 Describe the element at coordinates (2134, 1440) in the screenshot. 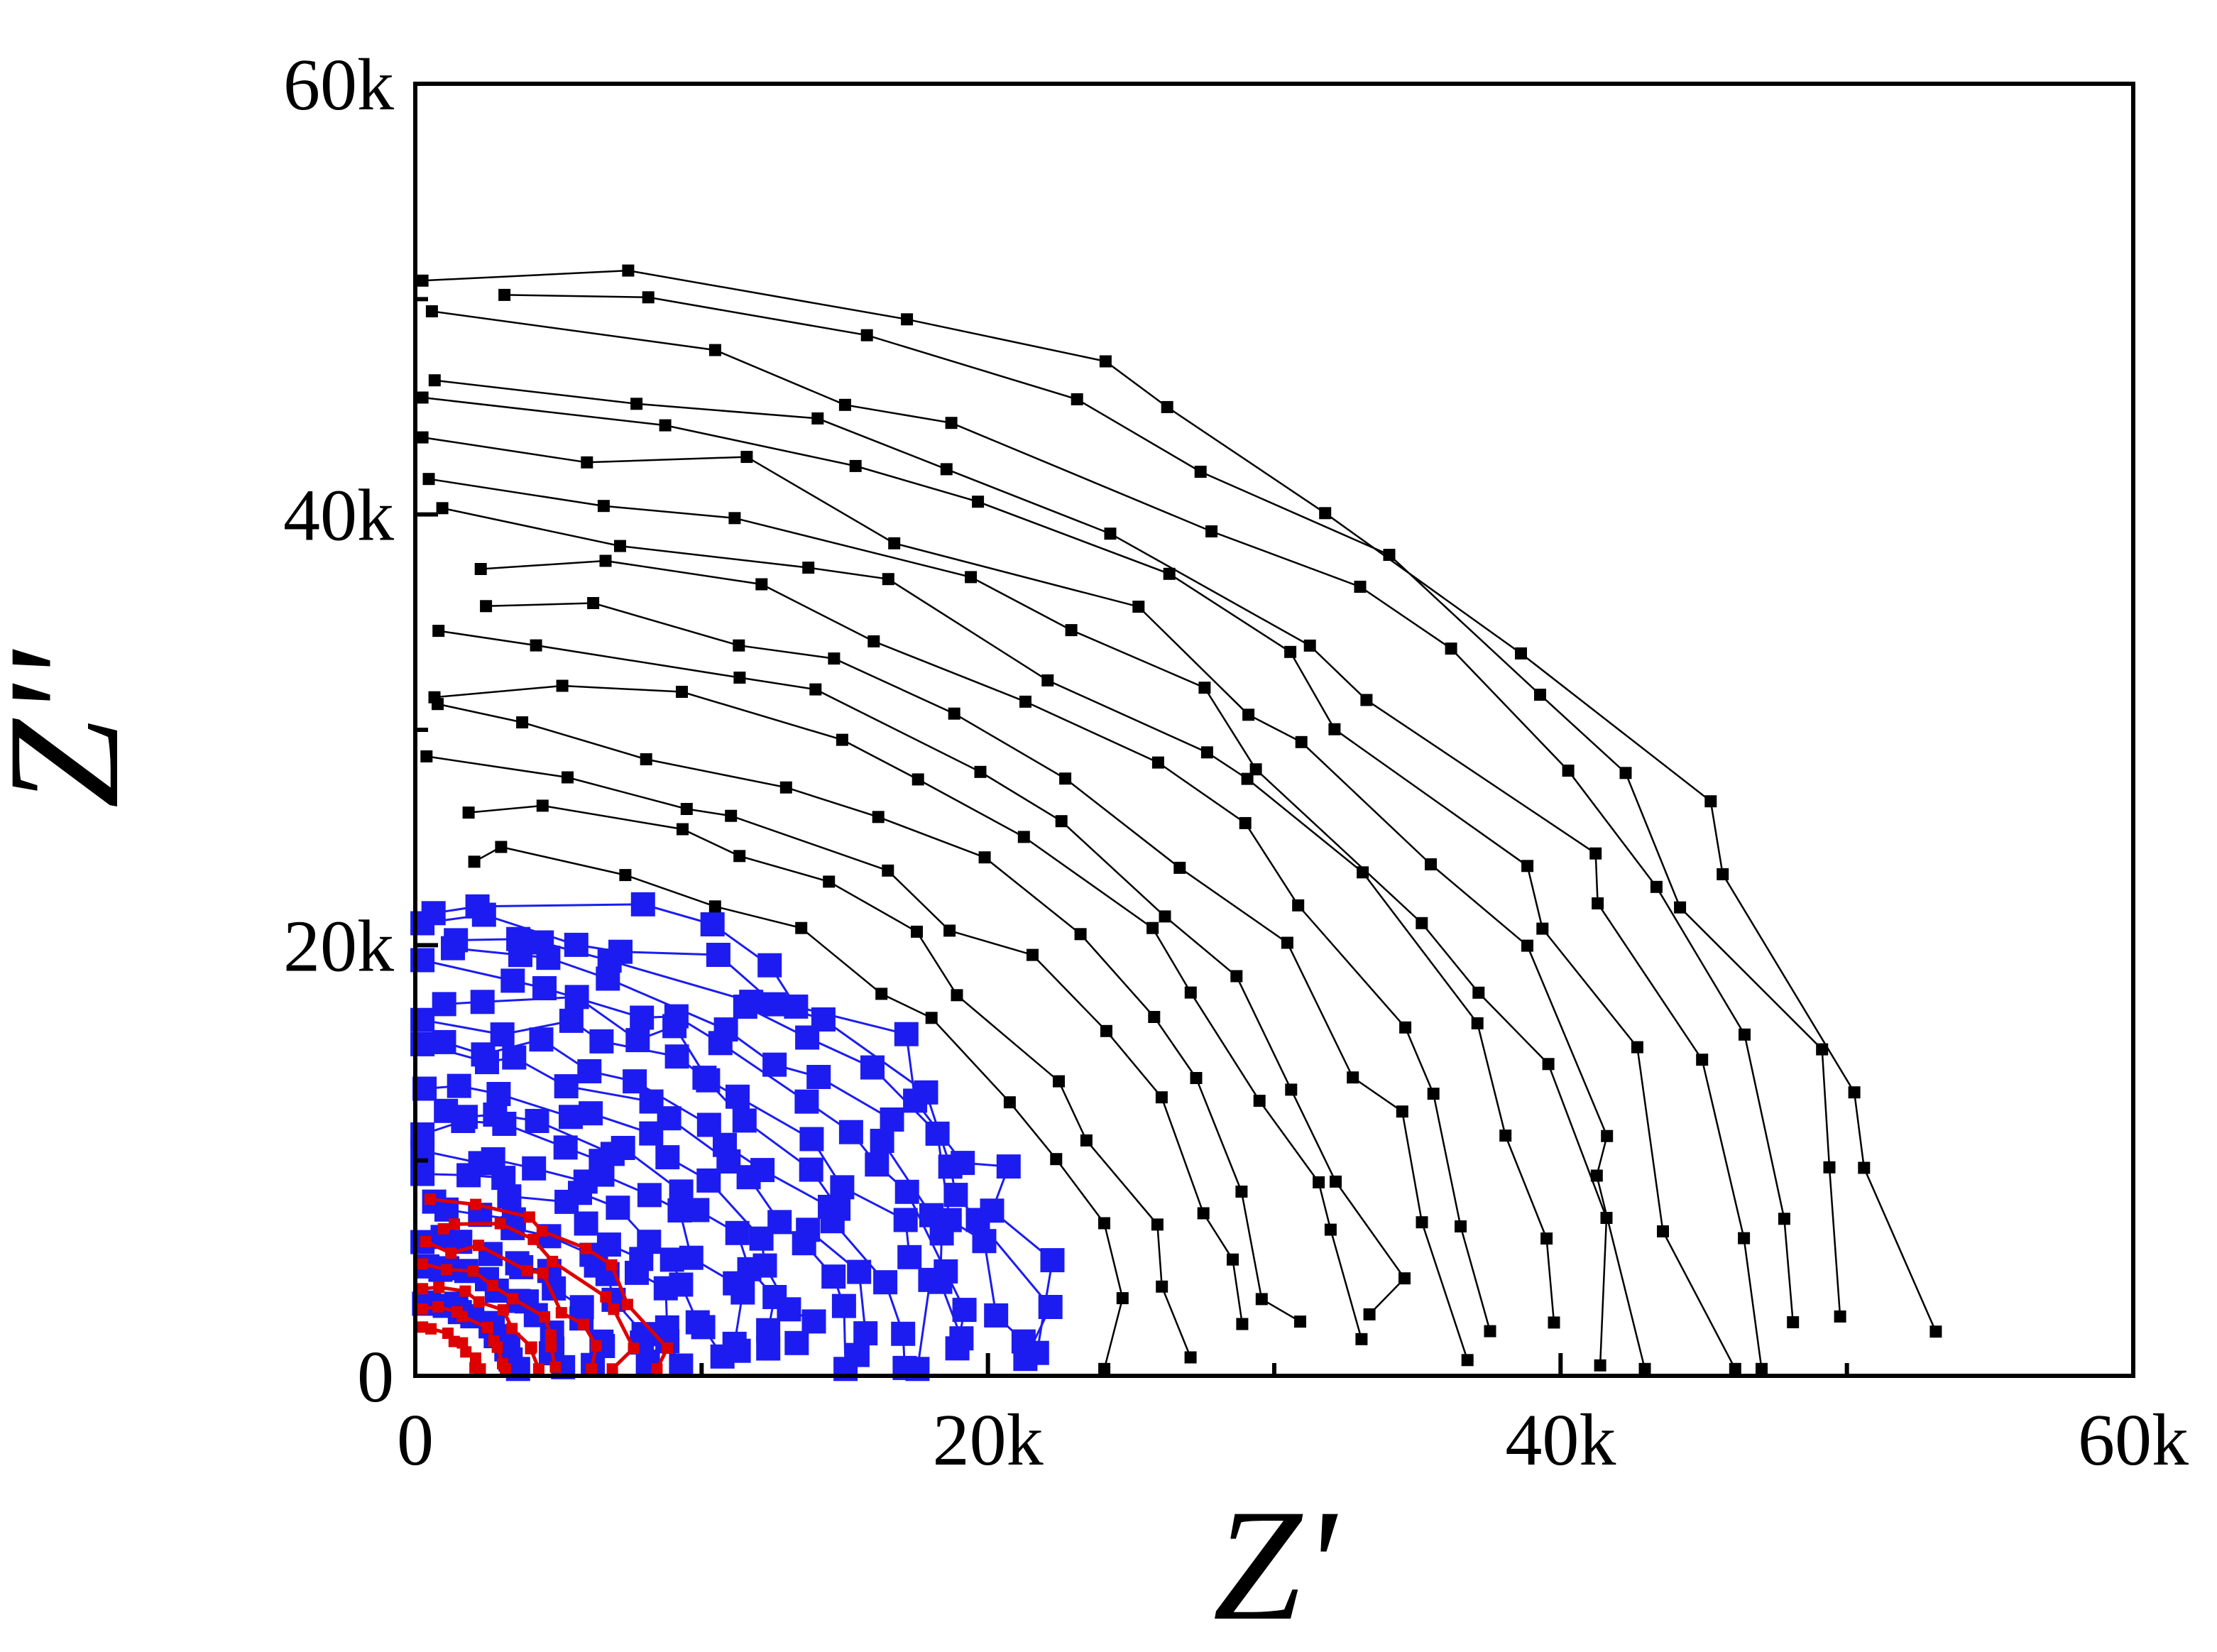

I see `x-tick-label: 60k` at that location.